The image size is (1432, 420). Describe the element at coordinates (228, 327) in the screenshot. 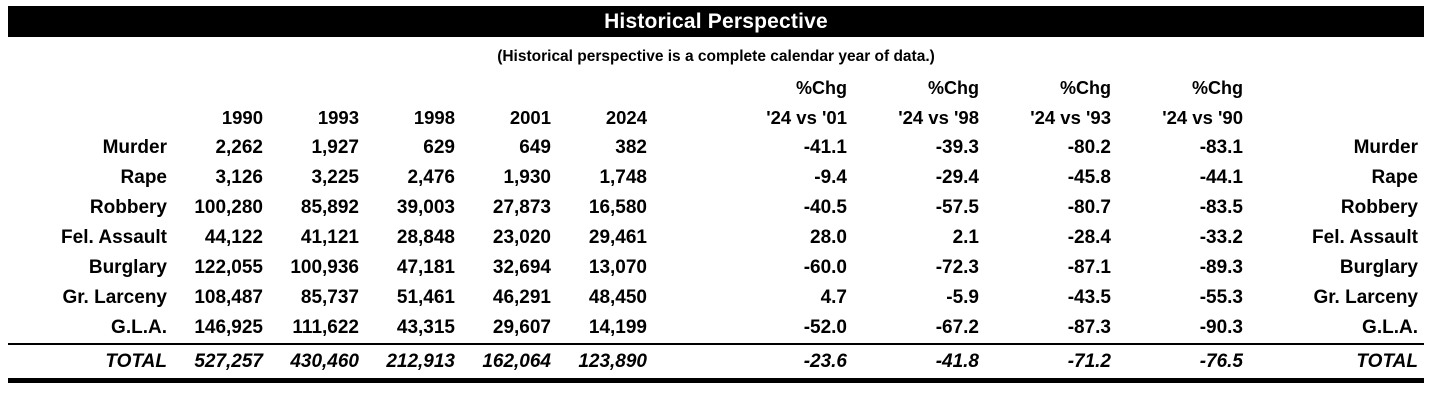

I see `value-1990: 146,925` at that location.